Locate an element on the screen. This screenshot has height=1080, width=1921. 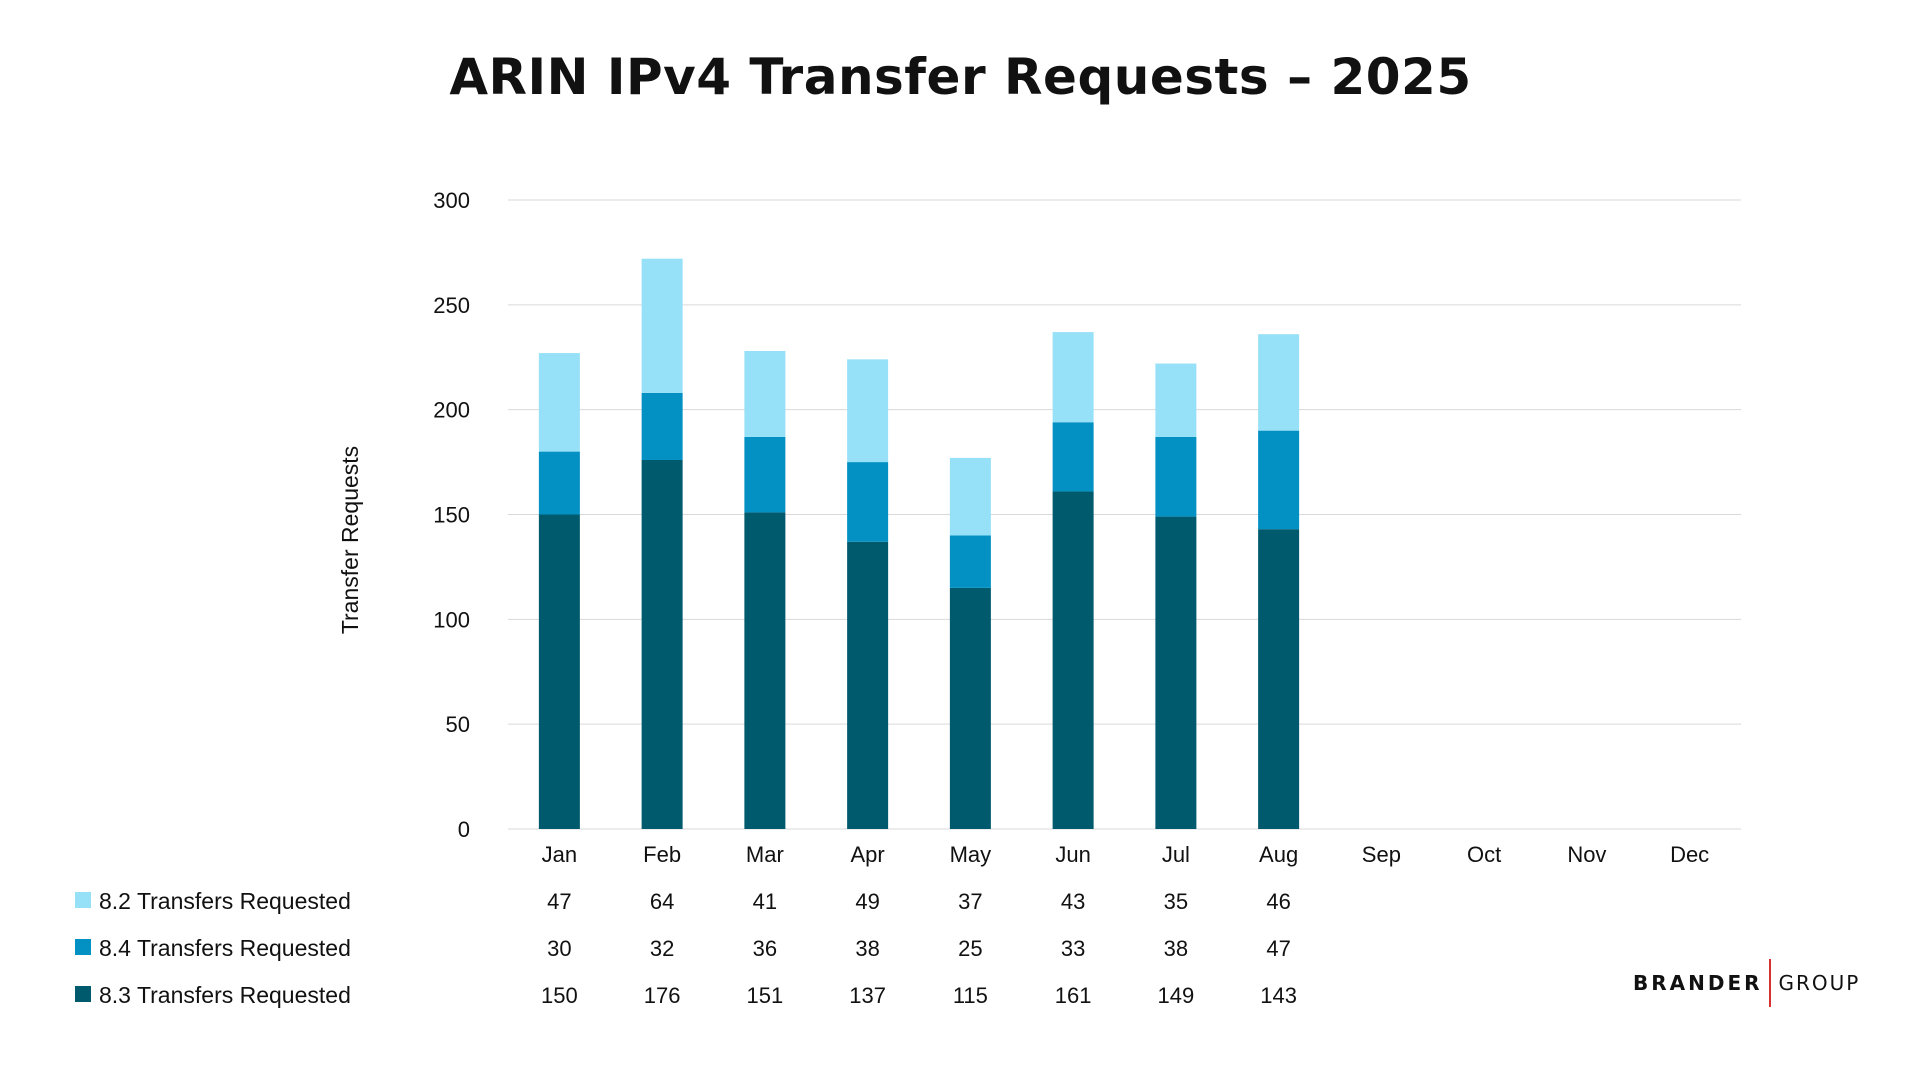
legend-label: 8.2 Transfers Requested is located at coordinates (225, 901).